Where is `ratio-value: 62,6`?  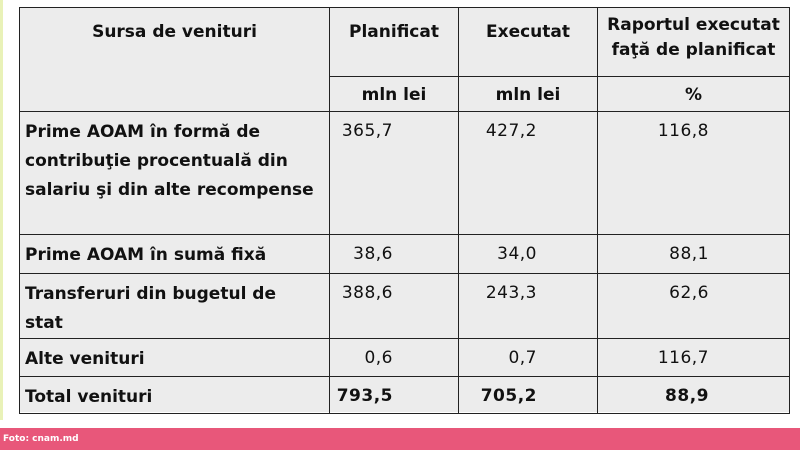 ratio-value: 62,6 is located at coordinates (693, 306).